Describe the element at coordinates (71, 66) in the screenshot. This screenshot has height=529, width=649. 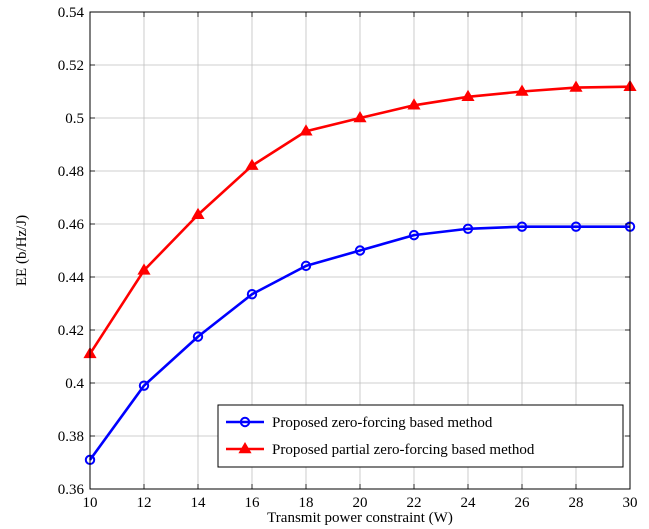
I see `y-tick-label: 0.52` at that location.